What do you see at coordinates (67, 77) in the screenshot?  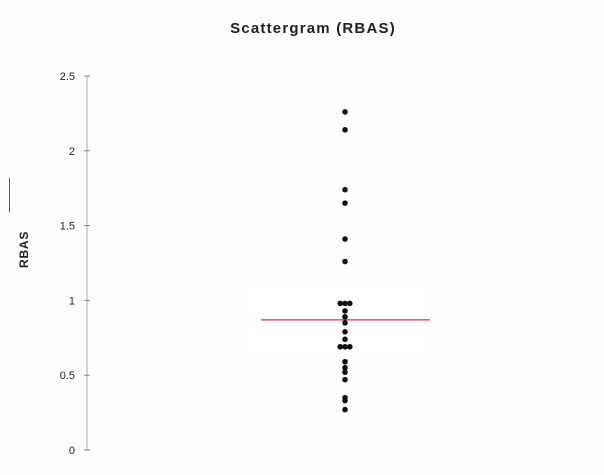 I see `y-tick-label-5: 2.5` at bounding box center [67, 77].